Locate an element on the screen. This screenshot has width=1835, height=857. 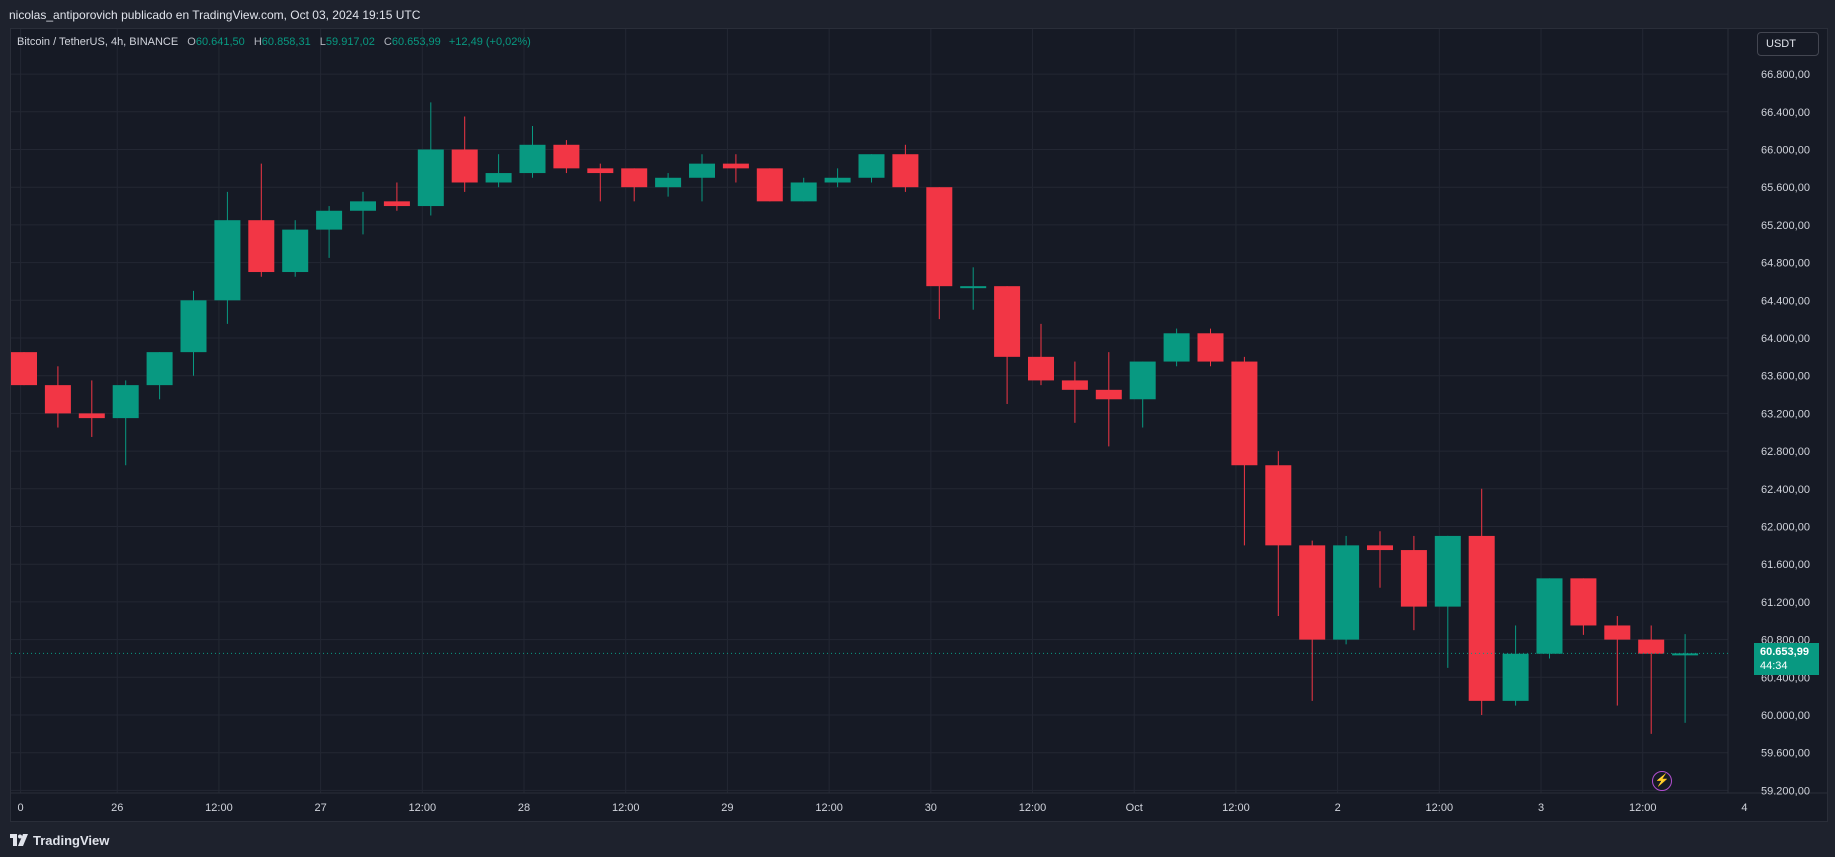
price-tick-label: 63.200,00 is located at coordinates (1785, 414).